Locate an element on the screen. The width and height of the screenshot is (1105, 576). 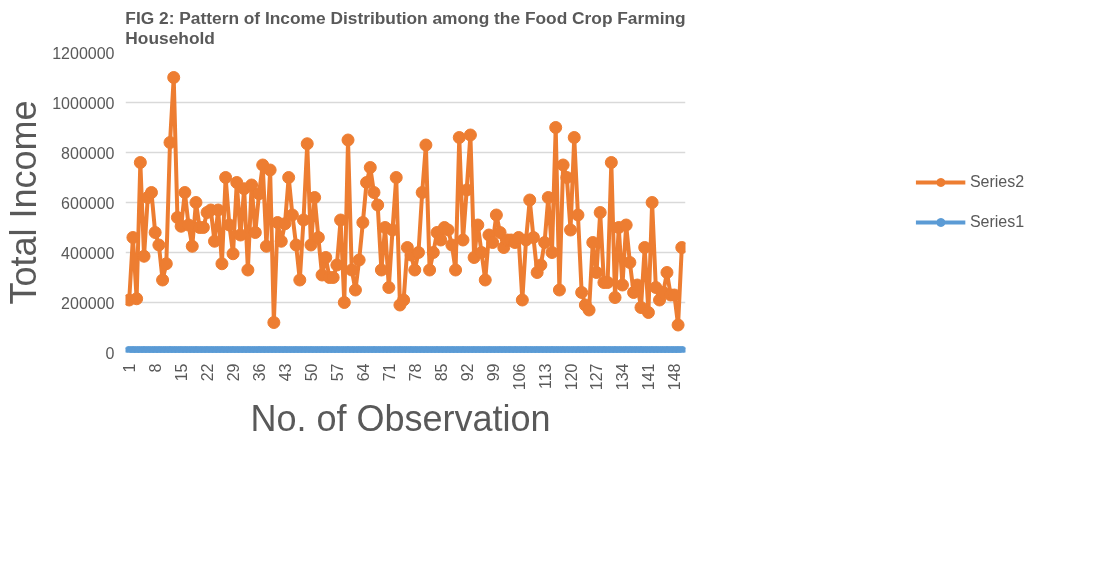
legend-label: Series1 is located at coordinates (997, 222).